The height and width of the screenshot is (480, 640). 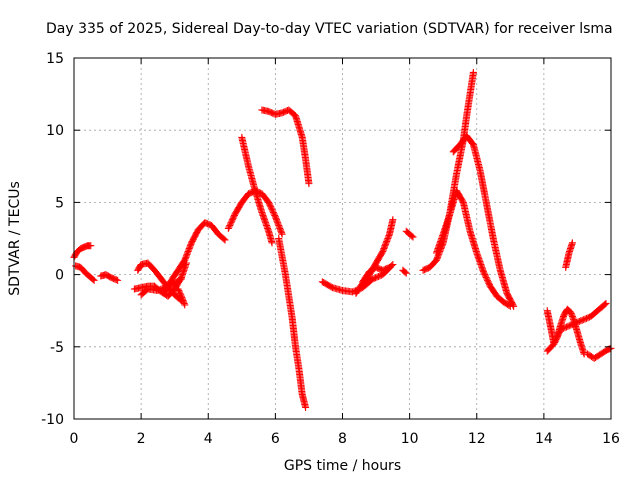 I want to click on x-tick-label: 14, so click(x=544, y=439).